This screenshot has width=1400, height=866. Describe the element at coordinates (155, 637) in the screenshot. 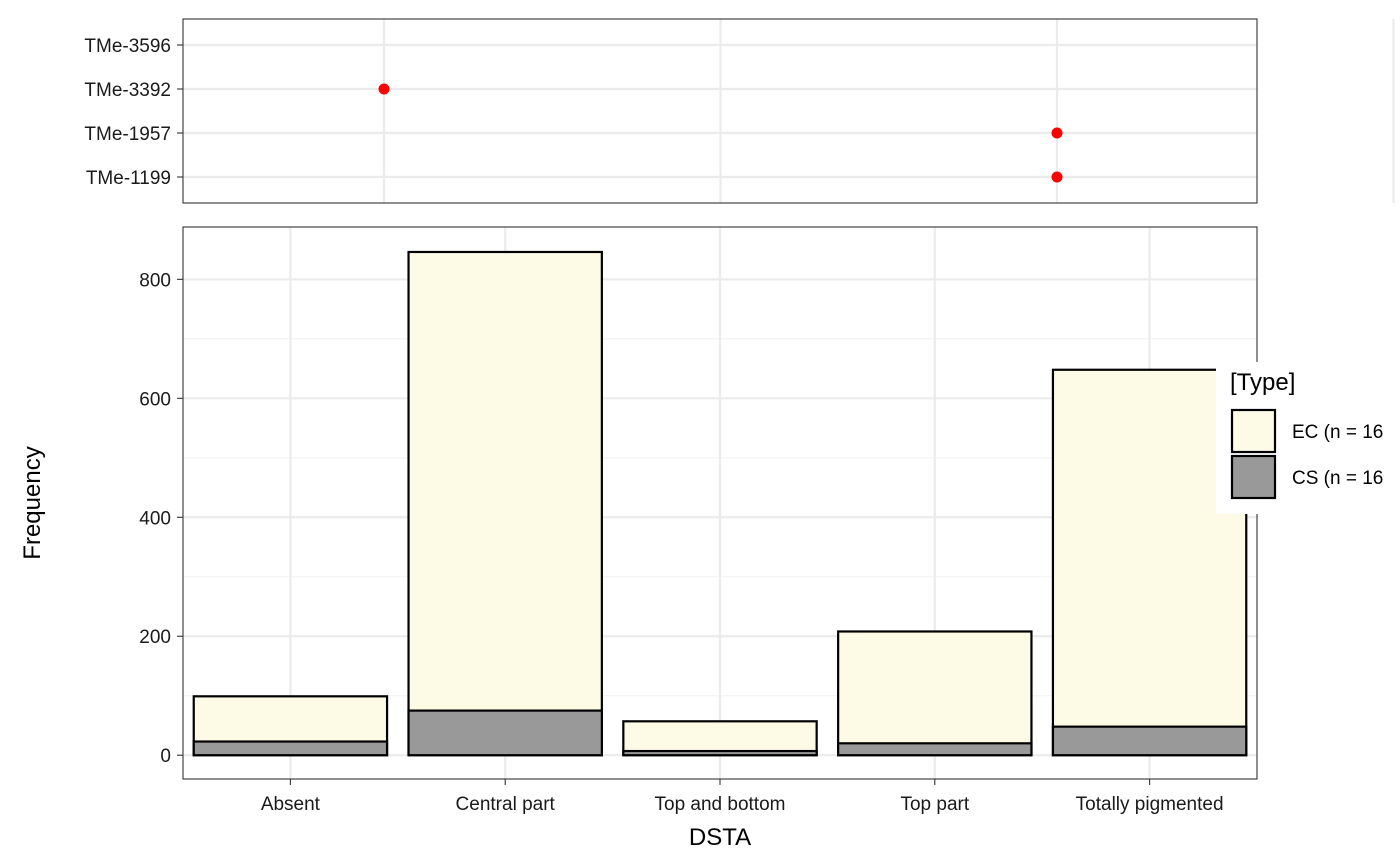

I see `y-tick-label: 200` at that location.